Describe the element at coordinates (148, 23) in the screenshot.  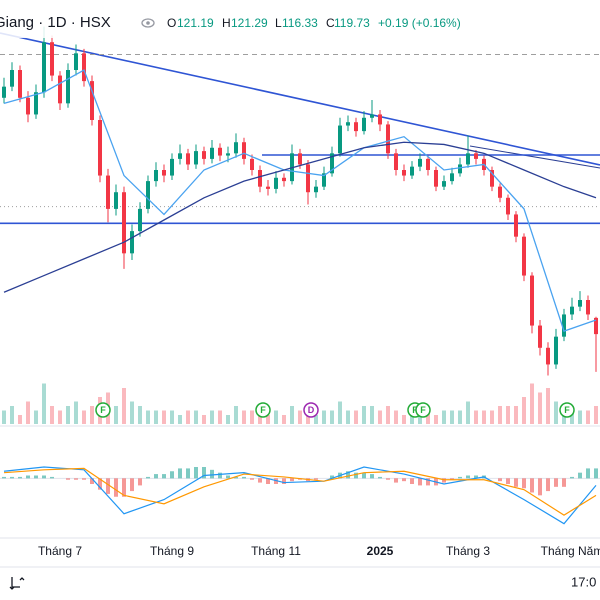
I see `eye-icon` at that location.